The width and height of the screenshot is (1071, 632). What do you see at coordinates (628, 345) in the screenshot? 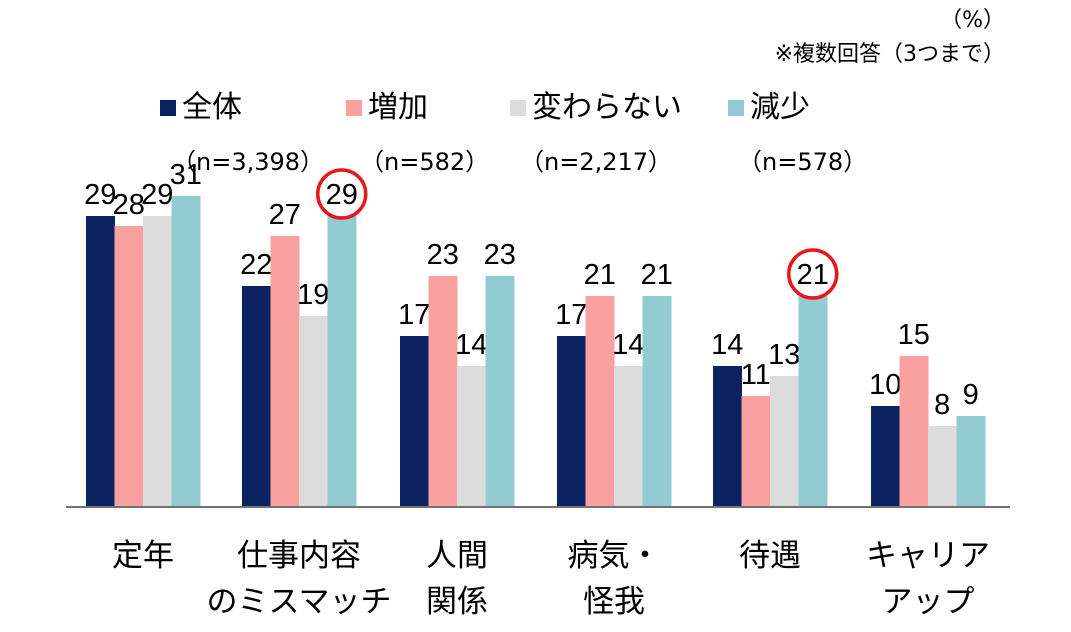
I see `data-label-unchanged-3: 14` at bounding box center [628, 345].